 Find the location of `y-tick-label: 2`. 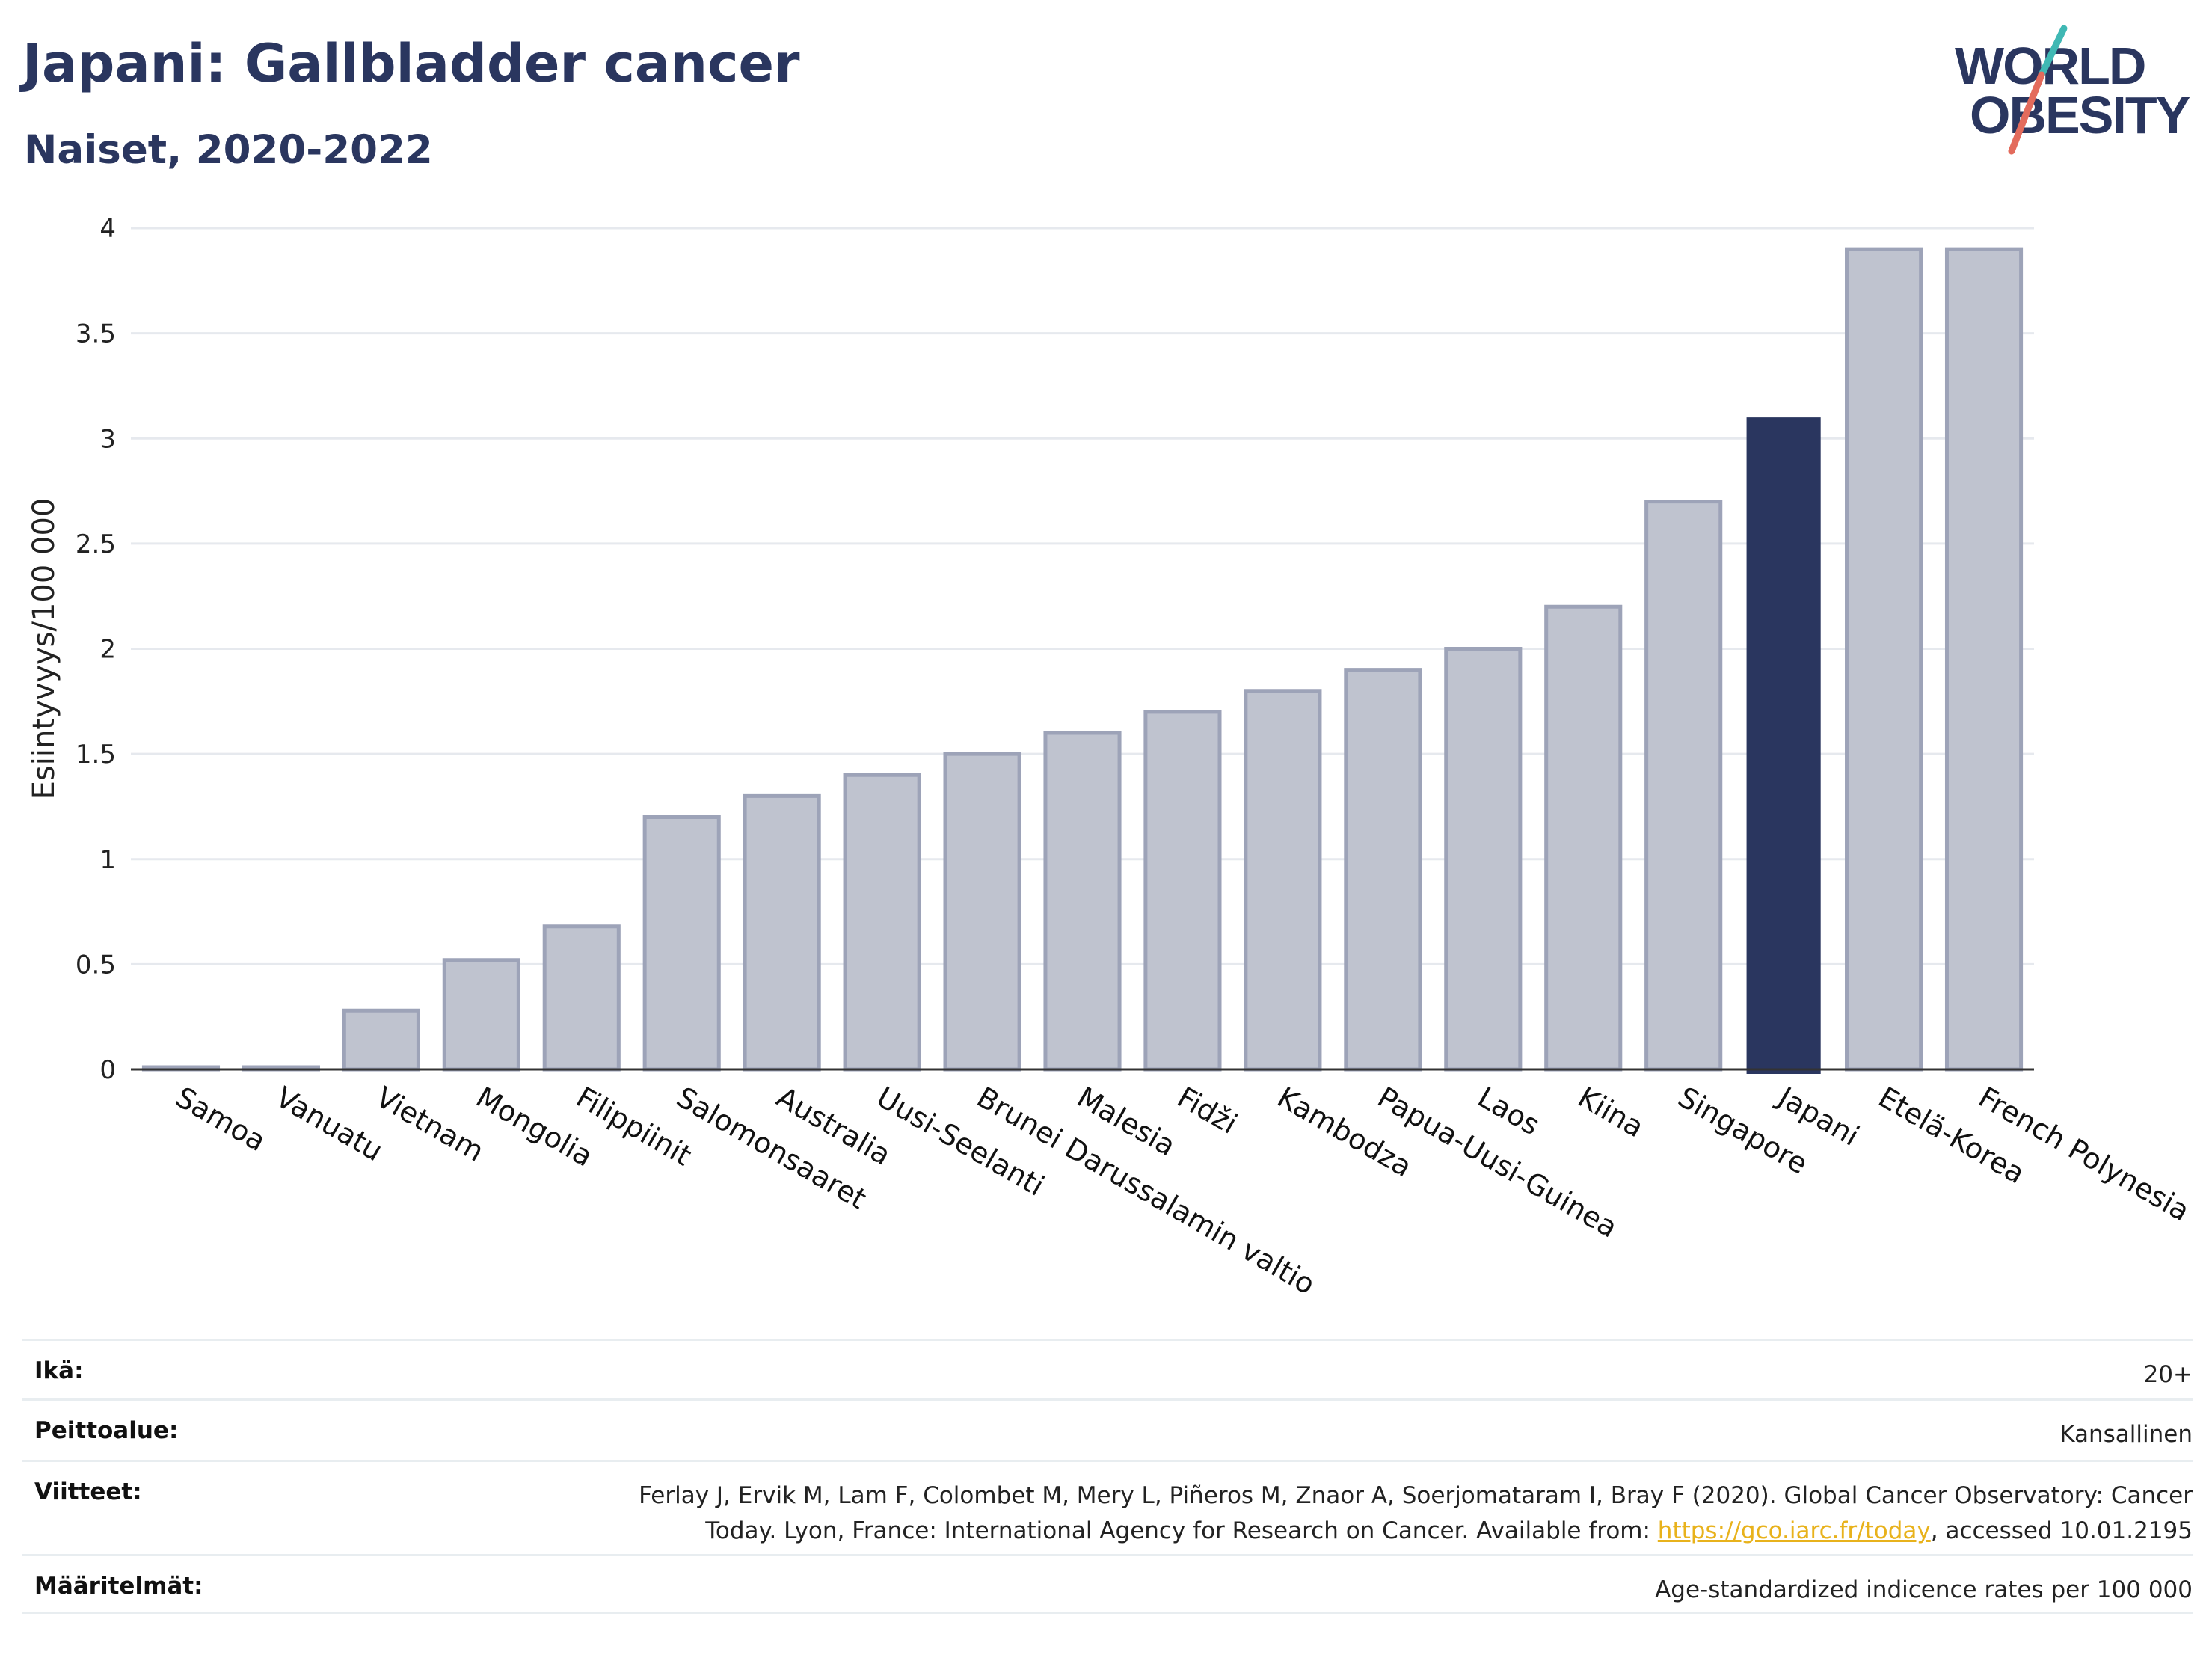

y-tick-label: 2 is located at coordinates (107, 650).